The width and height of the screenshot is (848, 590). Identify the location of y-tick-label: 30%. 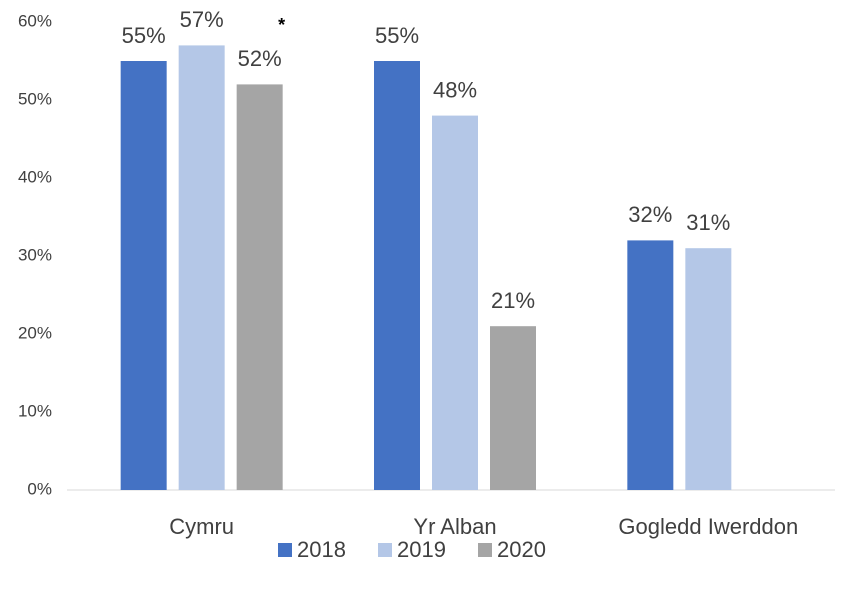
(35, 254).